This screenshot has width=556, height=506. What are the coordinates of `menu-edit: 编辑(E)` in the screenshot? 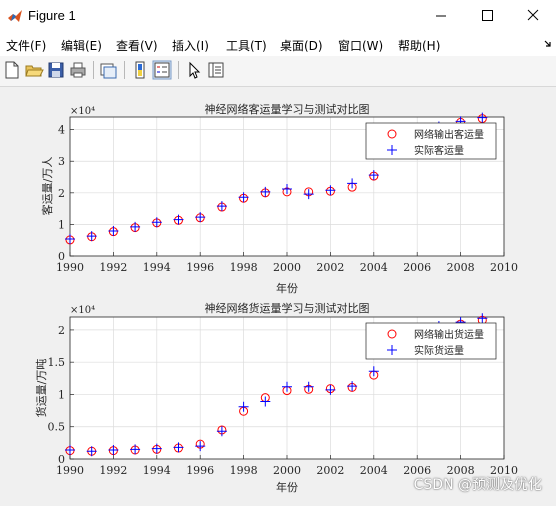 It's located at (81, 46).